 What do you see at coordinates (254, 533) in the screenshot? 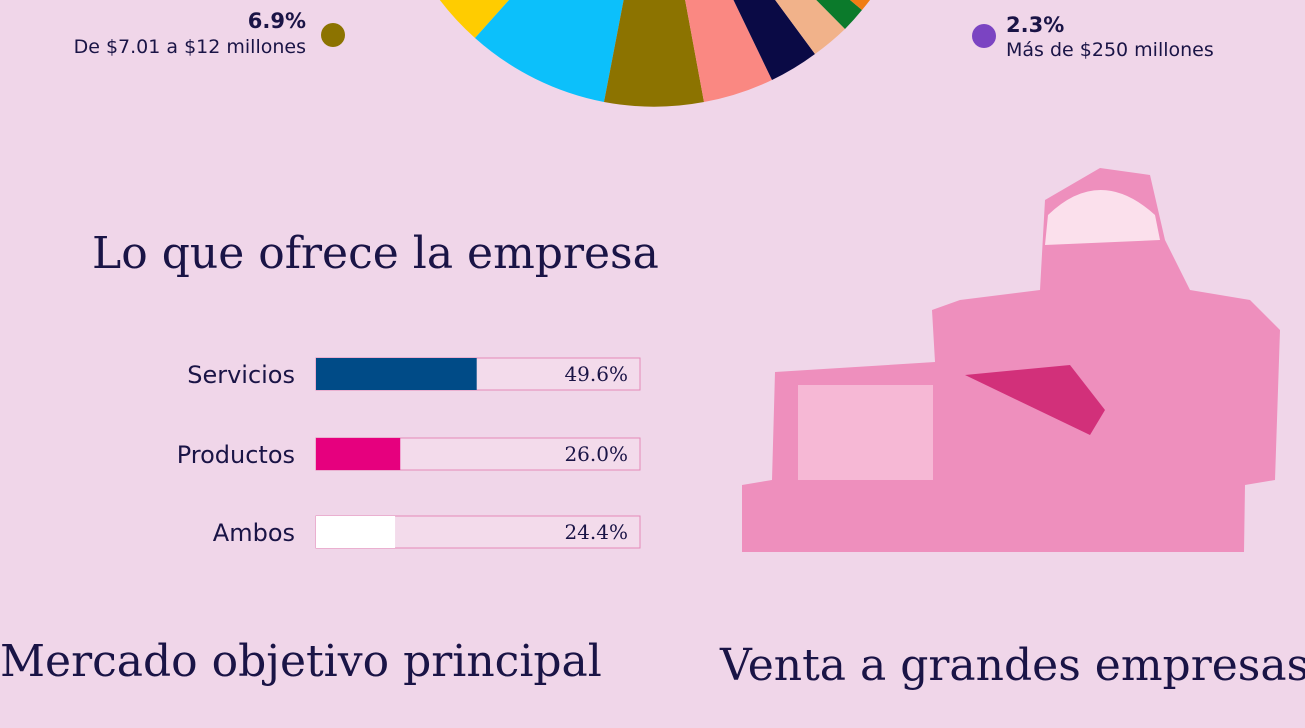
I see `category-label: Ambos` at bounding box center [254, 533].